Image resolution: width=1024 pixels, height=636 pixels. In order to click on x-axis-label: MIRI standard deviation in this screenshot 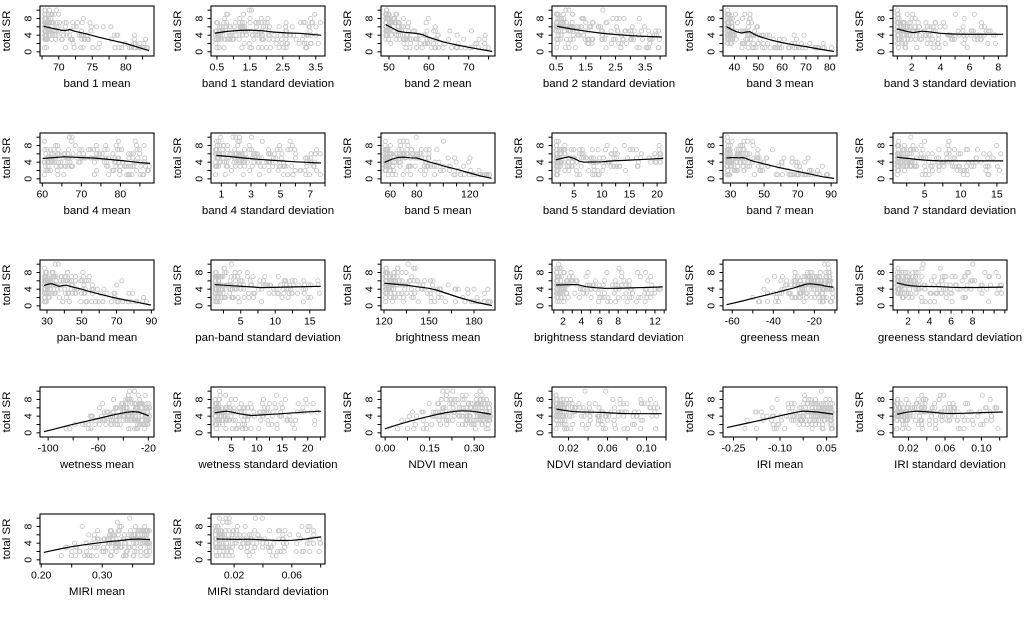, I will do `click(267, 592)`.